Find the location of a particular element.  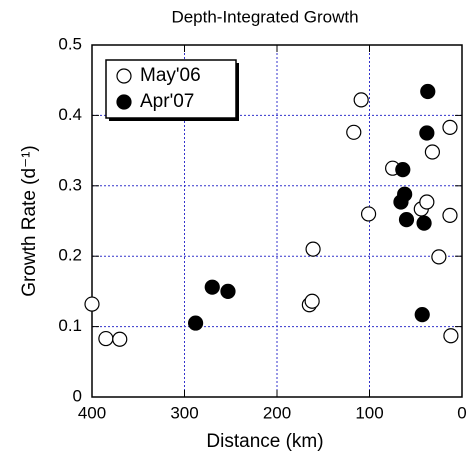

legend-label: May'06 is located at coordinates (170, 75).